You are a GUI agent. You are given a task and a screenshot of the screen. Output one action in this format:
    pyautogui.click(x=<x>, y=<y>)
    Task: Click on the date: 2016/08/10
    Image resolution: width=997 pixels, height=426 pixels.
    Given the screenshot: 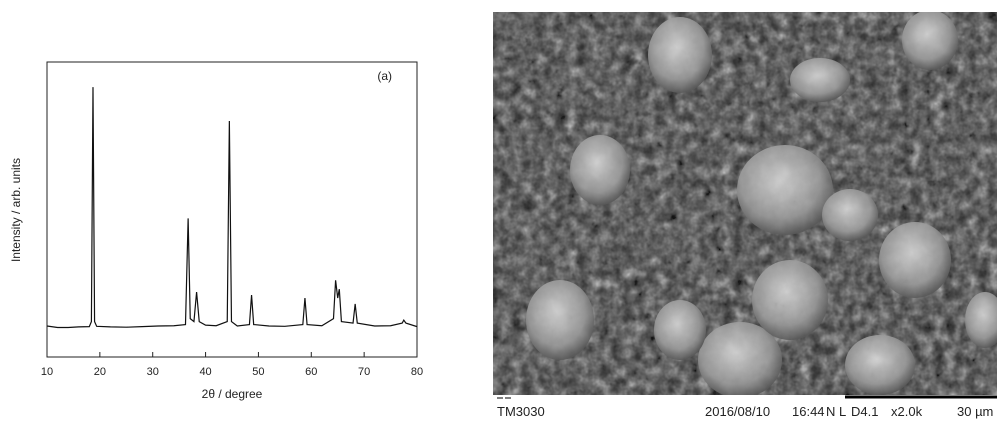 What is the action you would take?
    pyautogui.click(x=737, y=411)
    